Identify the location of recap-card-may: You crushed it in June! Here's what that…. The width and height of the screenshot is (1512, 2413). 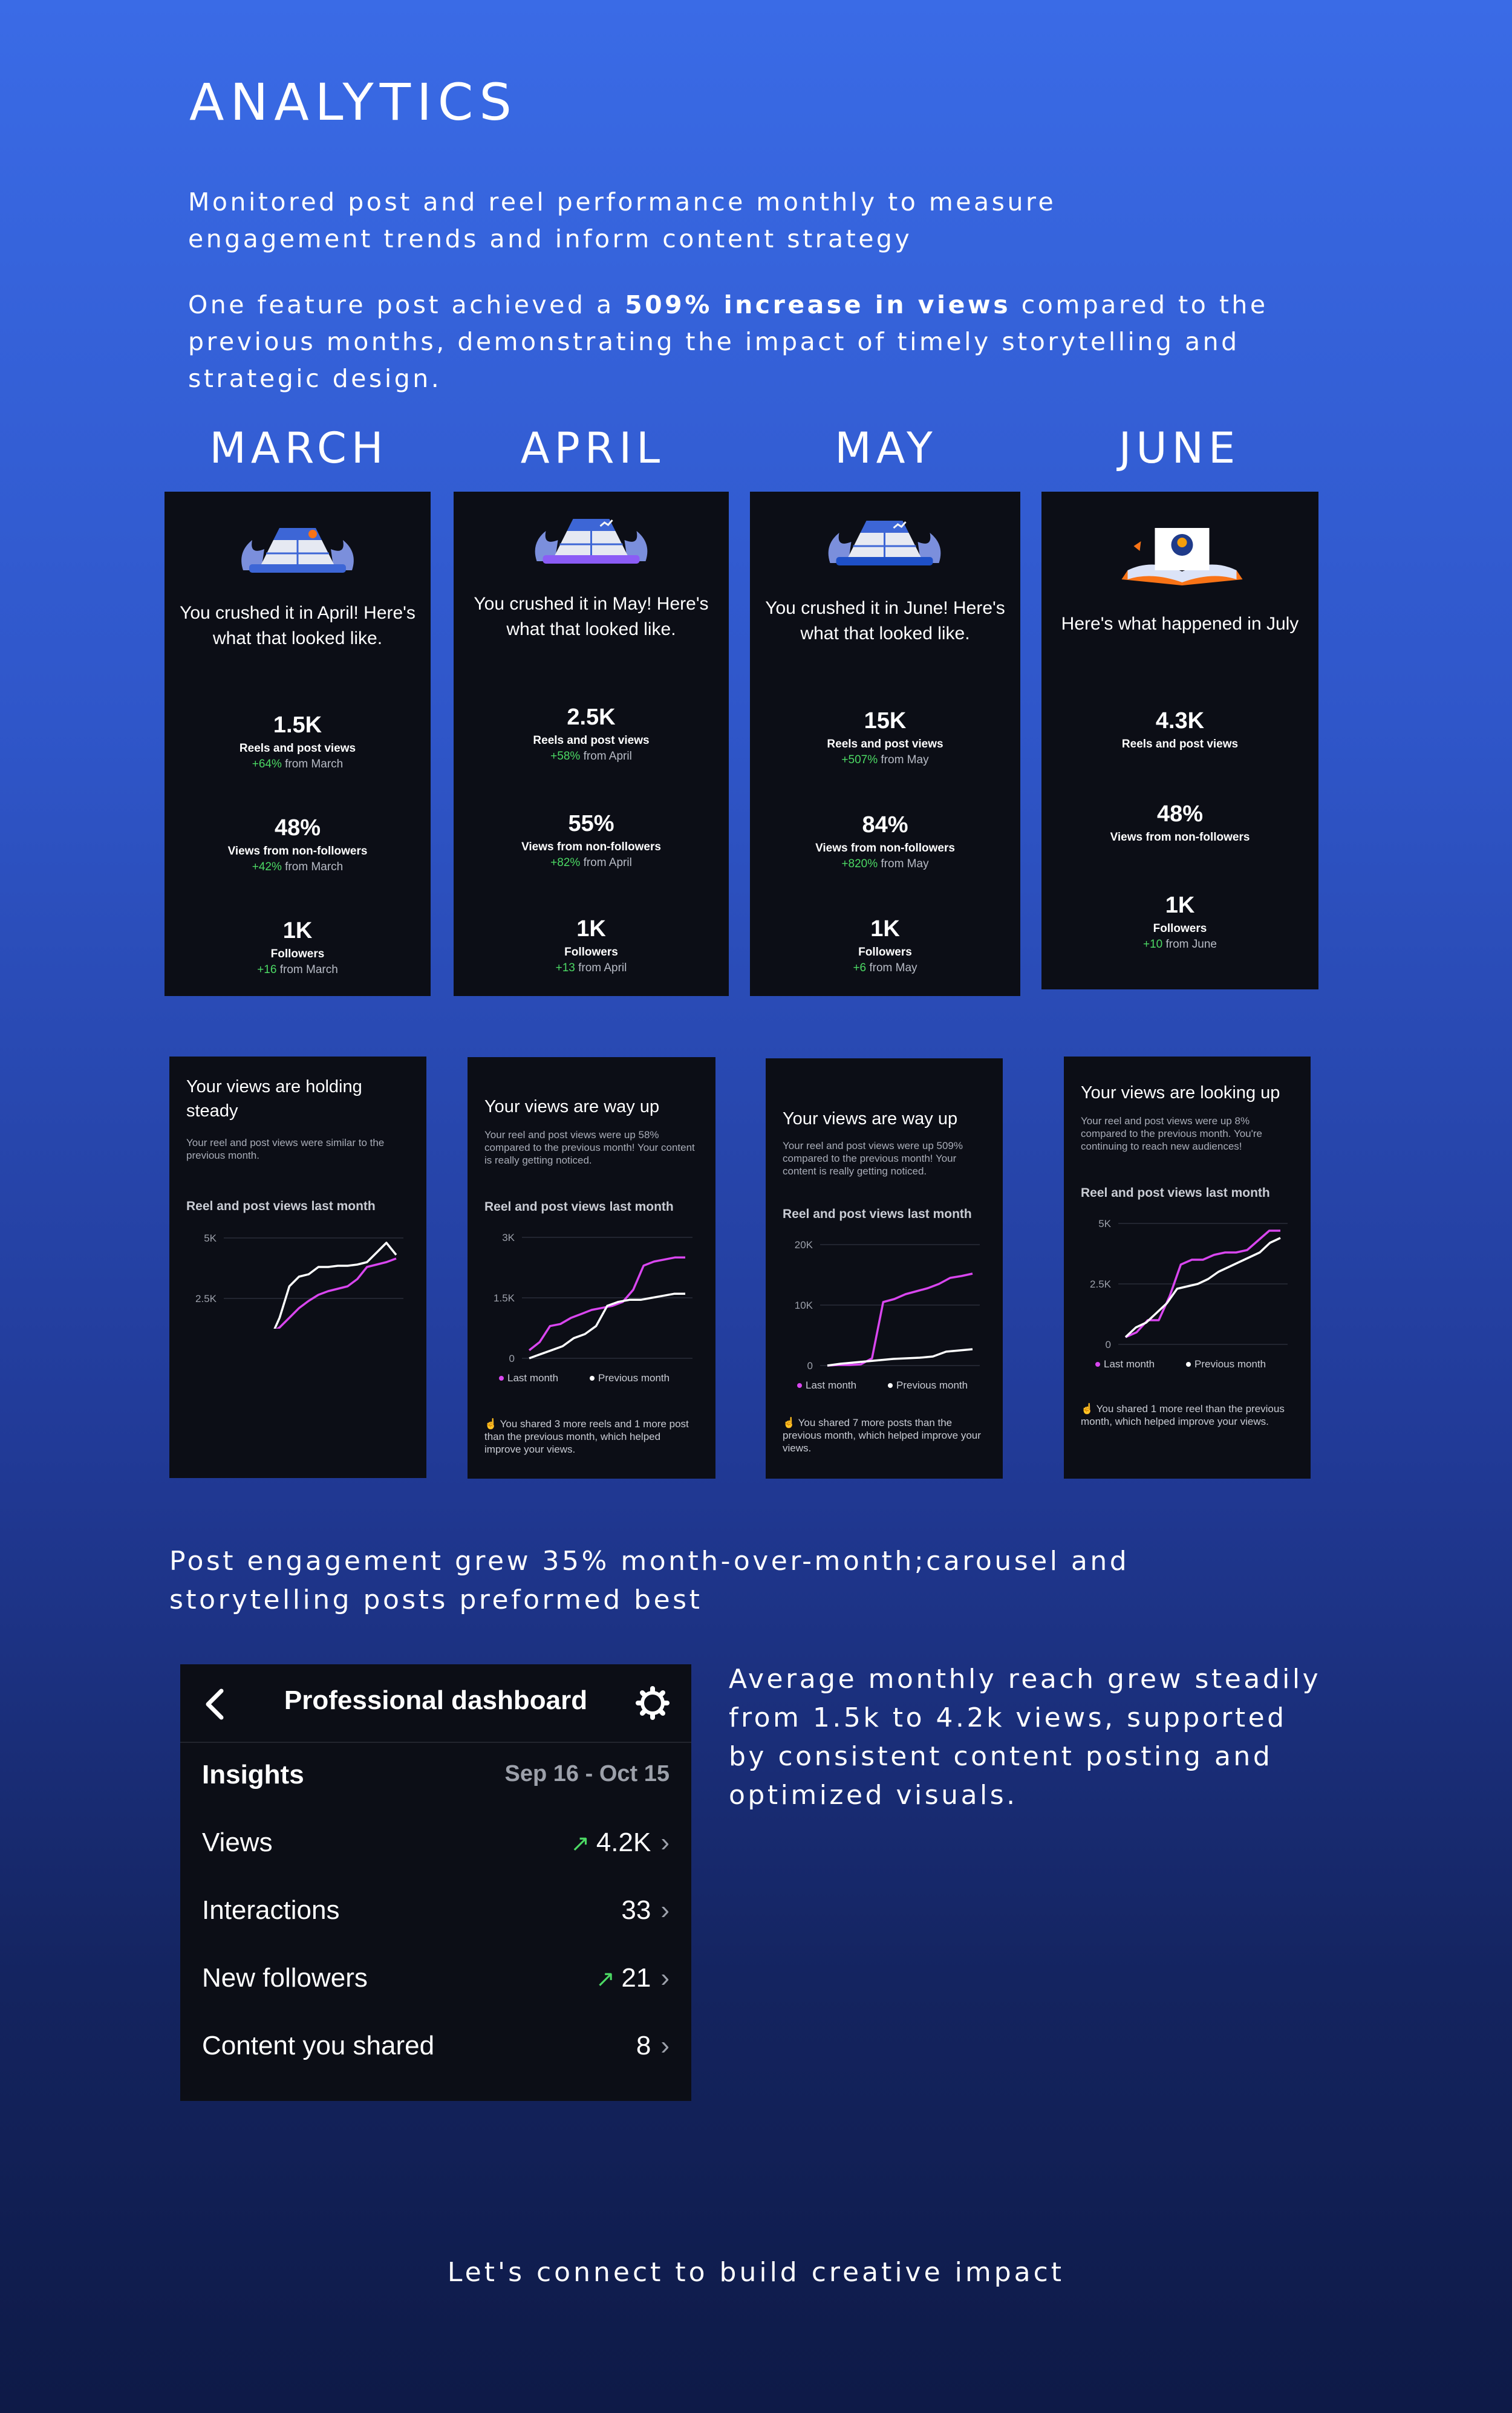
(885, 744).